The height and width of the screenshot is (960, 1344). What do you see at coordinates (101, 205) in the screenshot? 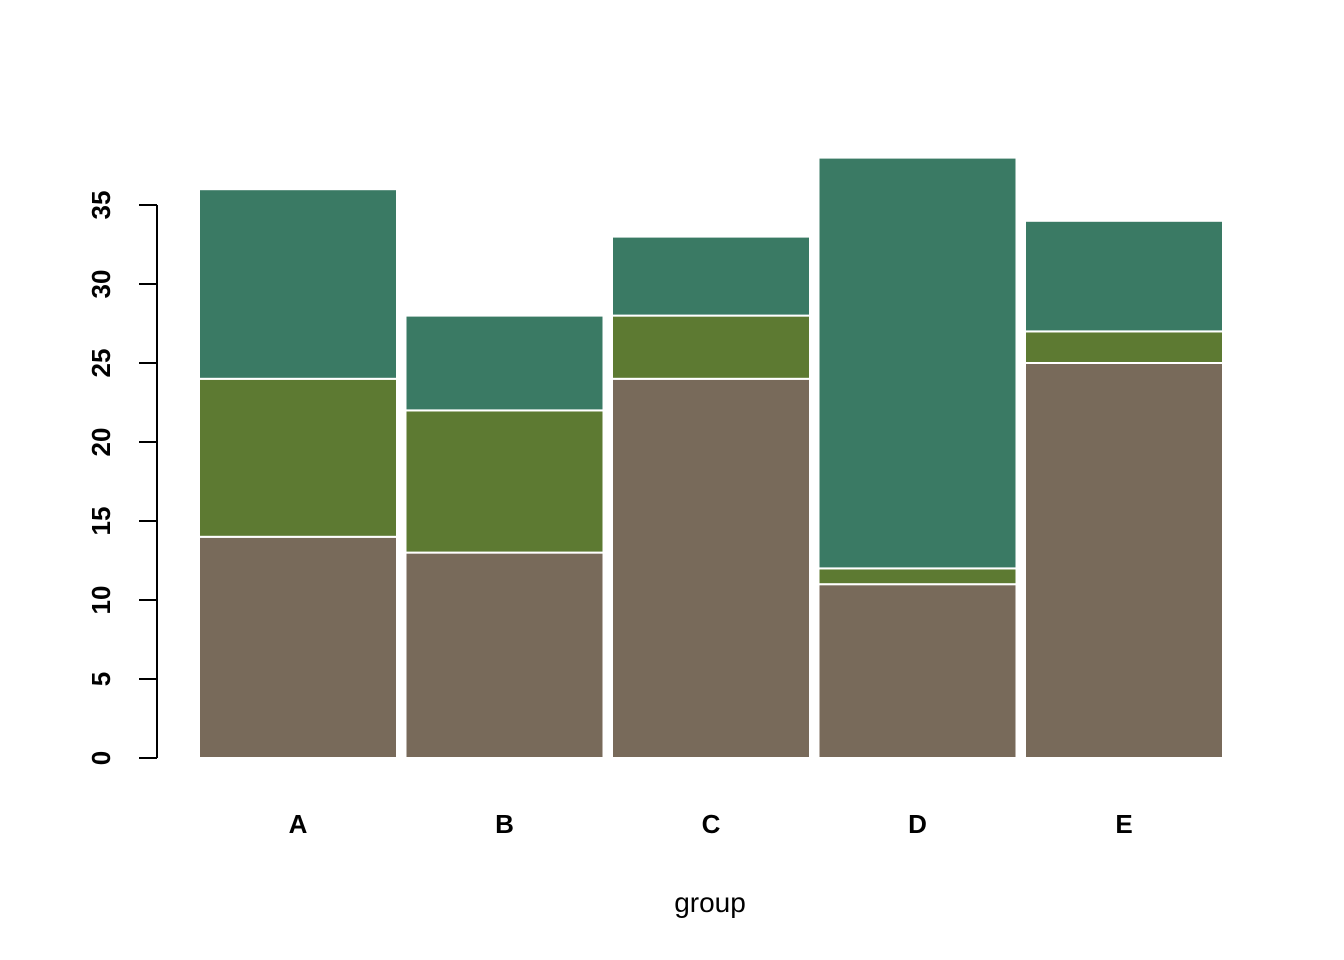
I see `y-tick-label-35: 35` at bounding box center [101, 205].